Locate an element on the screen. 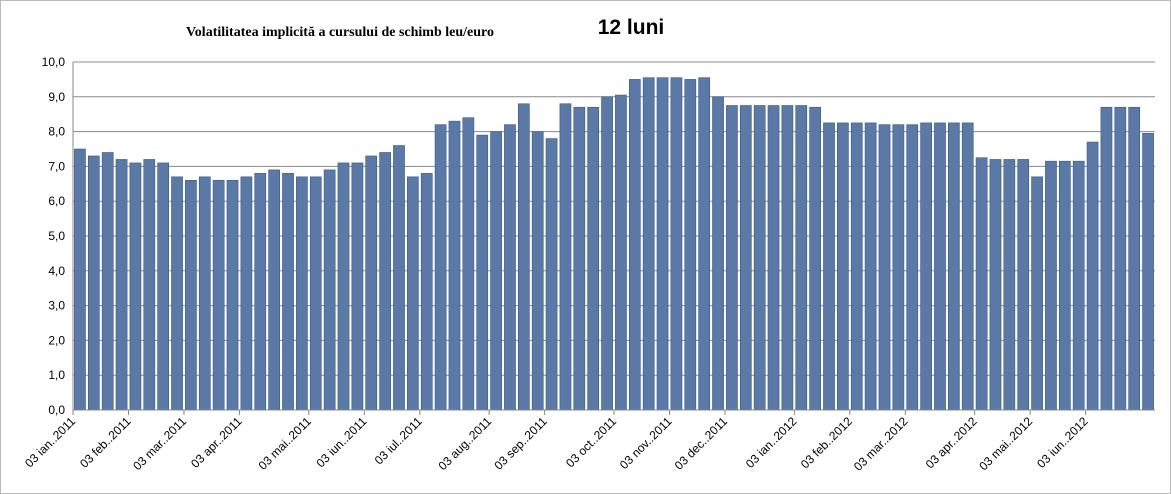 This screenshot has width=1171, height=494. y-tick-label: 9,0 is located at coordinates (56, 97).